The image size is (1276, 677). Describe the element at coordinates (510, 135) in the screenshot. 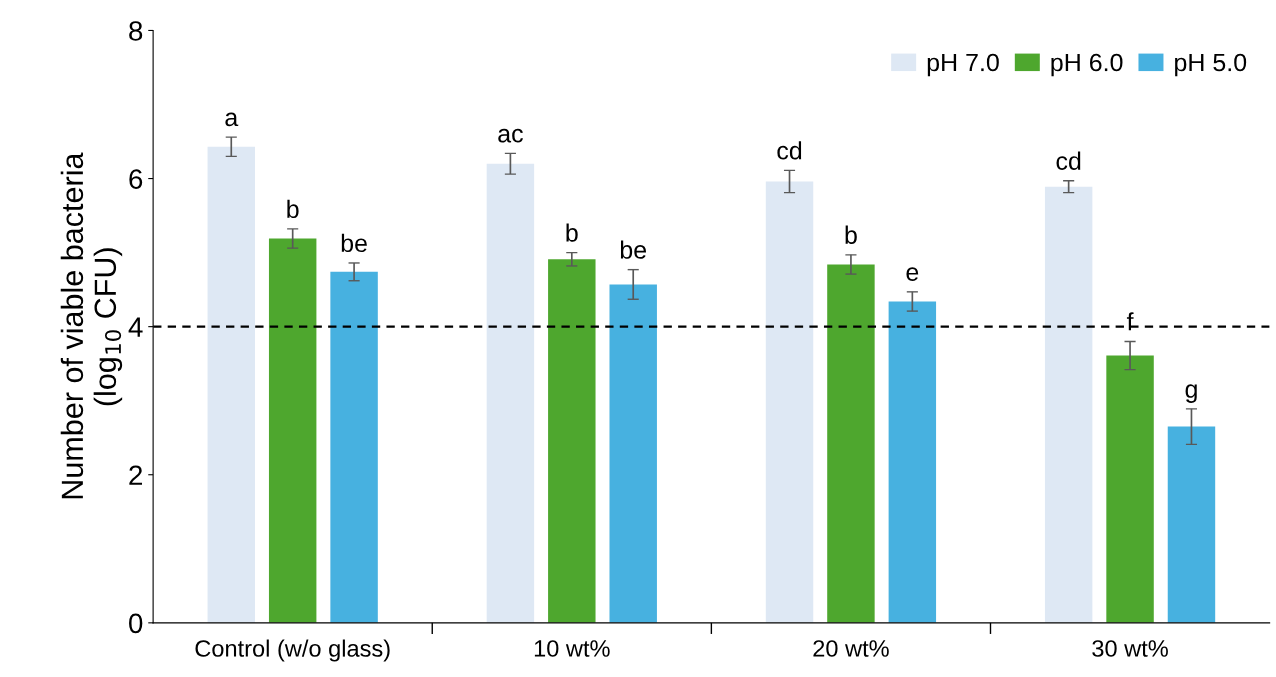

I see `data-label: ac` at that location.